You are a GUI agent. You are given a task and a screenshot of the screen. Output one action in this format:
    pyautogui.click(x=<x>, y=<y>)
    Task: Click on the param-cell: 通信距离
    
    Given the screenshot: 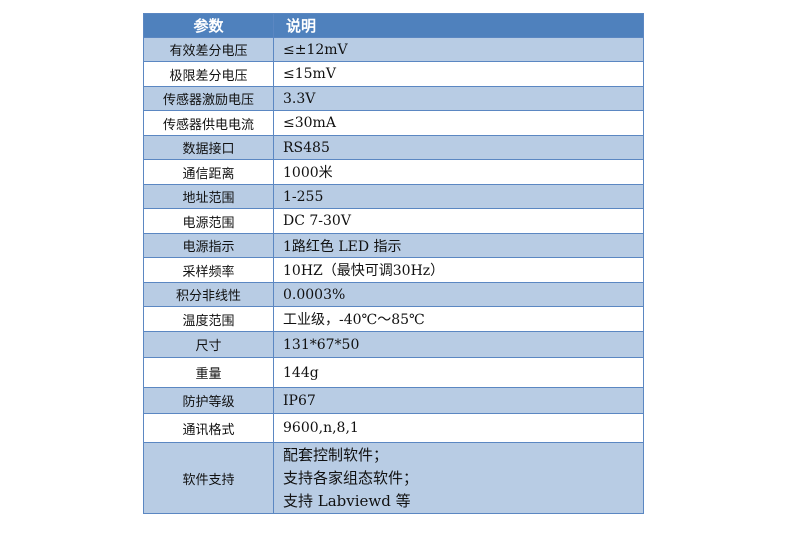 What is the action you would take?
    pyautogui.click(x=208, y=172)
    